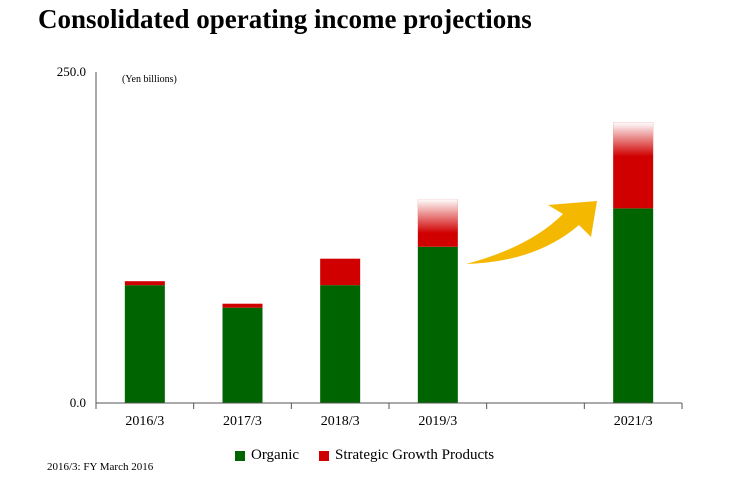 This screenshot has width=750, height=479. What do you see at coordinates (531, 232) in the screenshot?
I see `growth-arrow-icon` at bounding box center [531, 232].